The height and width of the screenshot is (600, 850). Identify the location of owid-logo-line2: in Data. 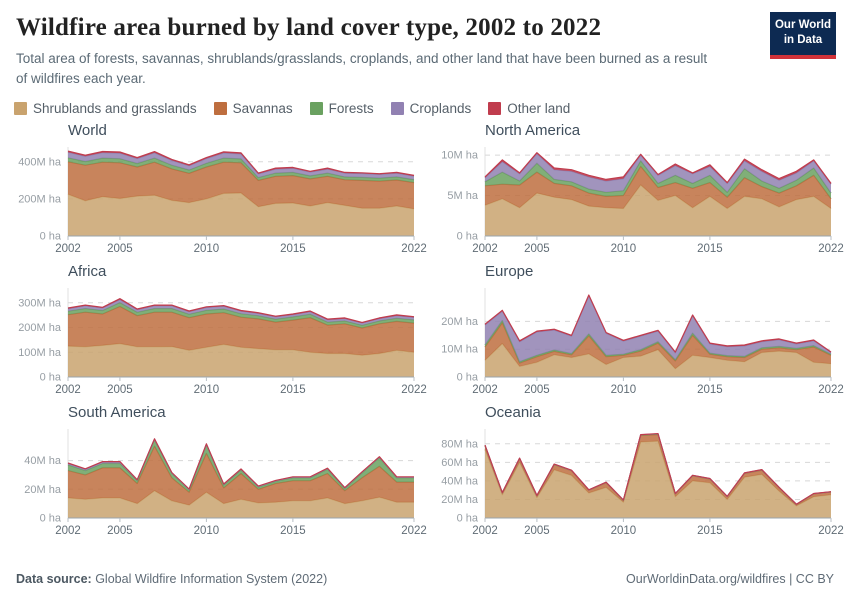
(803, 39).